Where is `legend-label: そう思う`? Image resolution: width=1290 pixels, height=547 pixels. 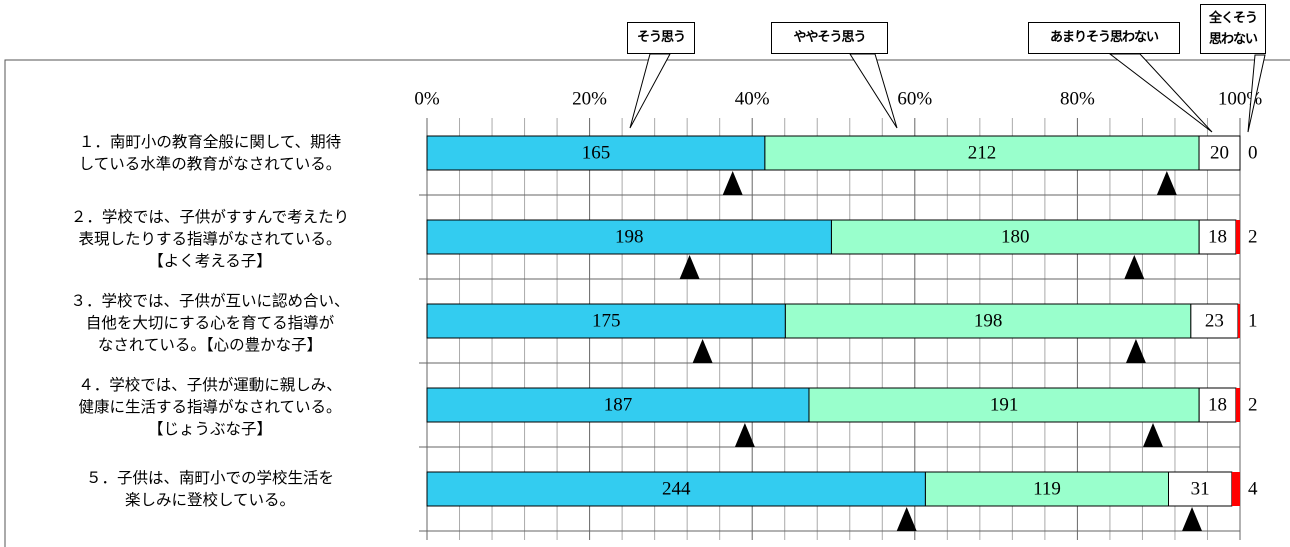 legend-label: そう思う is located at coordinates (661, 38).